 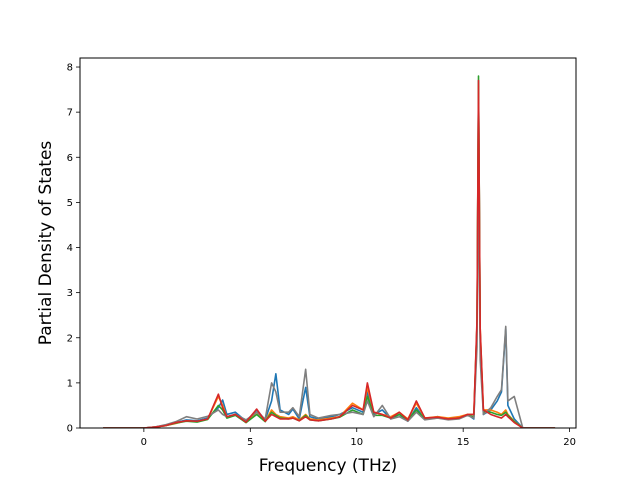 What do you see at coordinates (70, 113) in the screenshot?
I see `y-tick-label: 7` at bounding box center [70, 113].